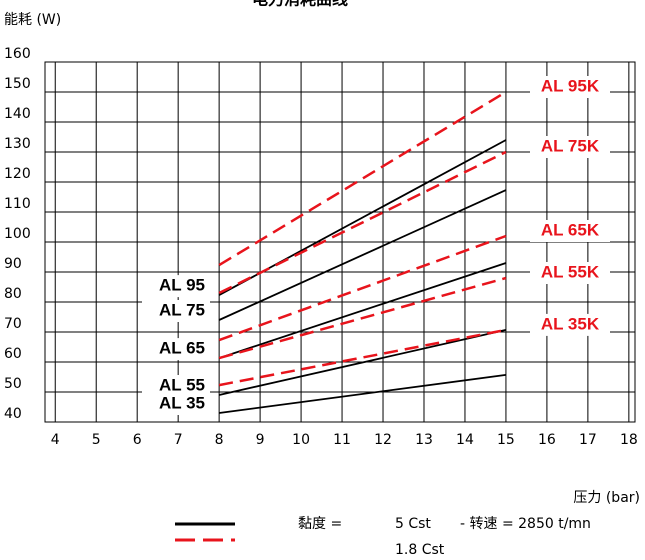  What do you see at coordinates (137, 440) in the screenshot?
I see `x-tick-label: 6` at bounding box center [137, 440].